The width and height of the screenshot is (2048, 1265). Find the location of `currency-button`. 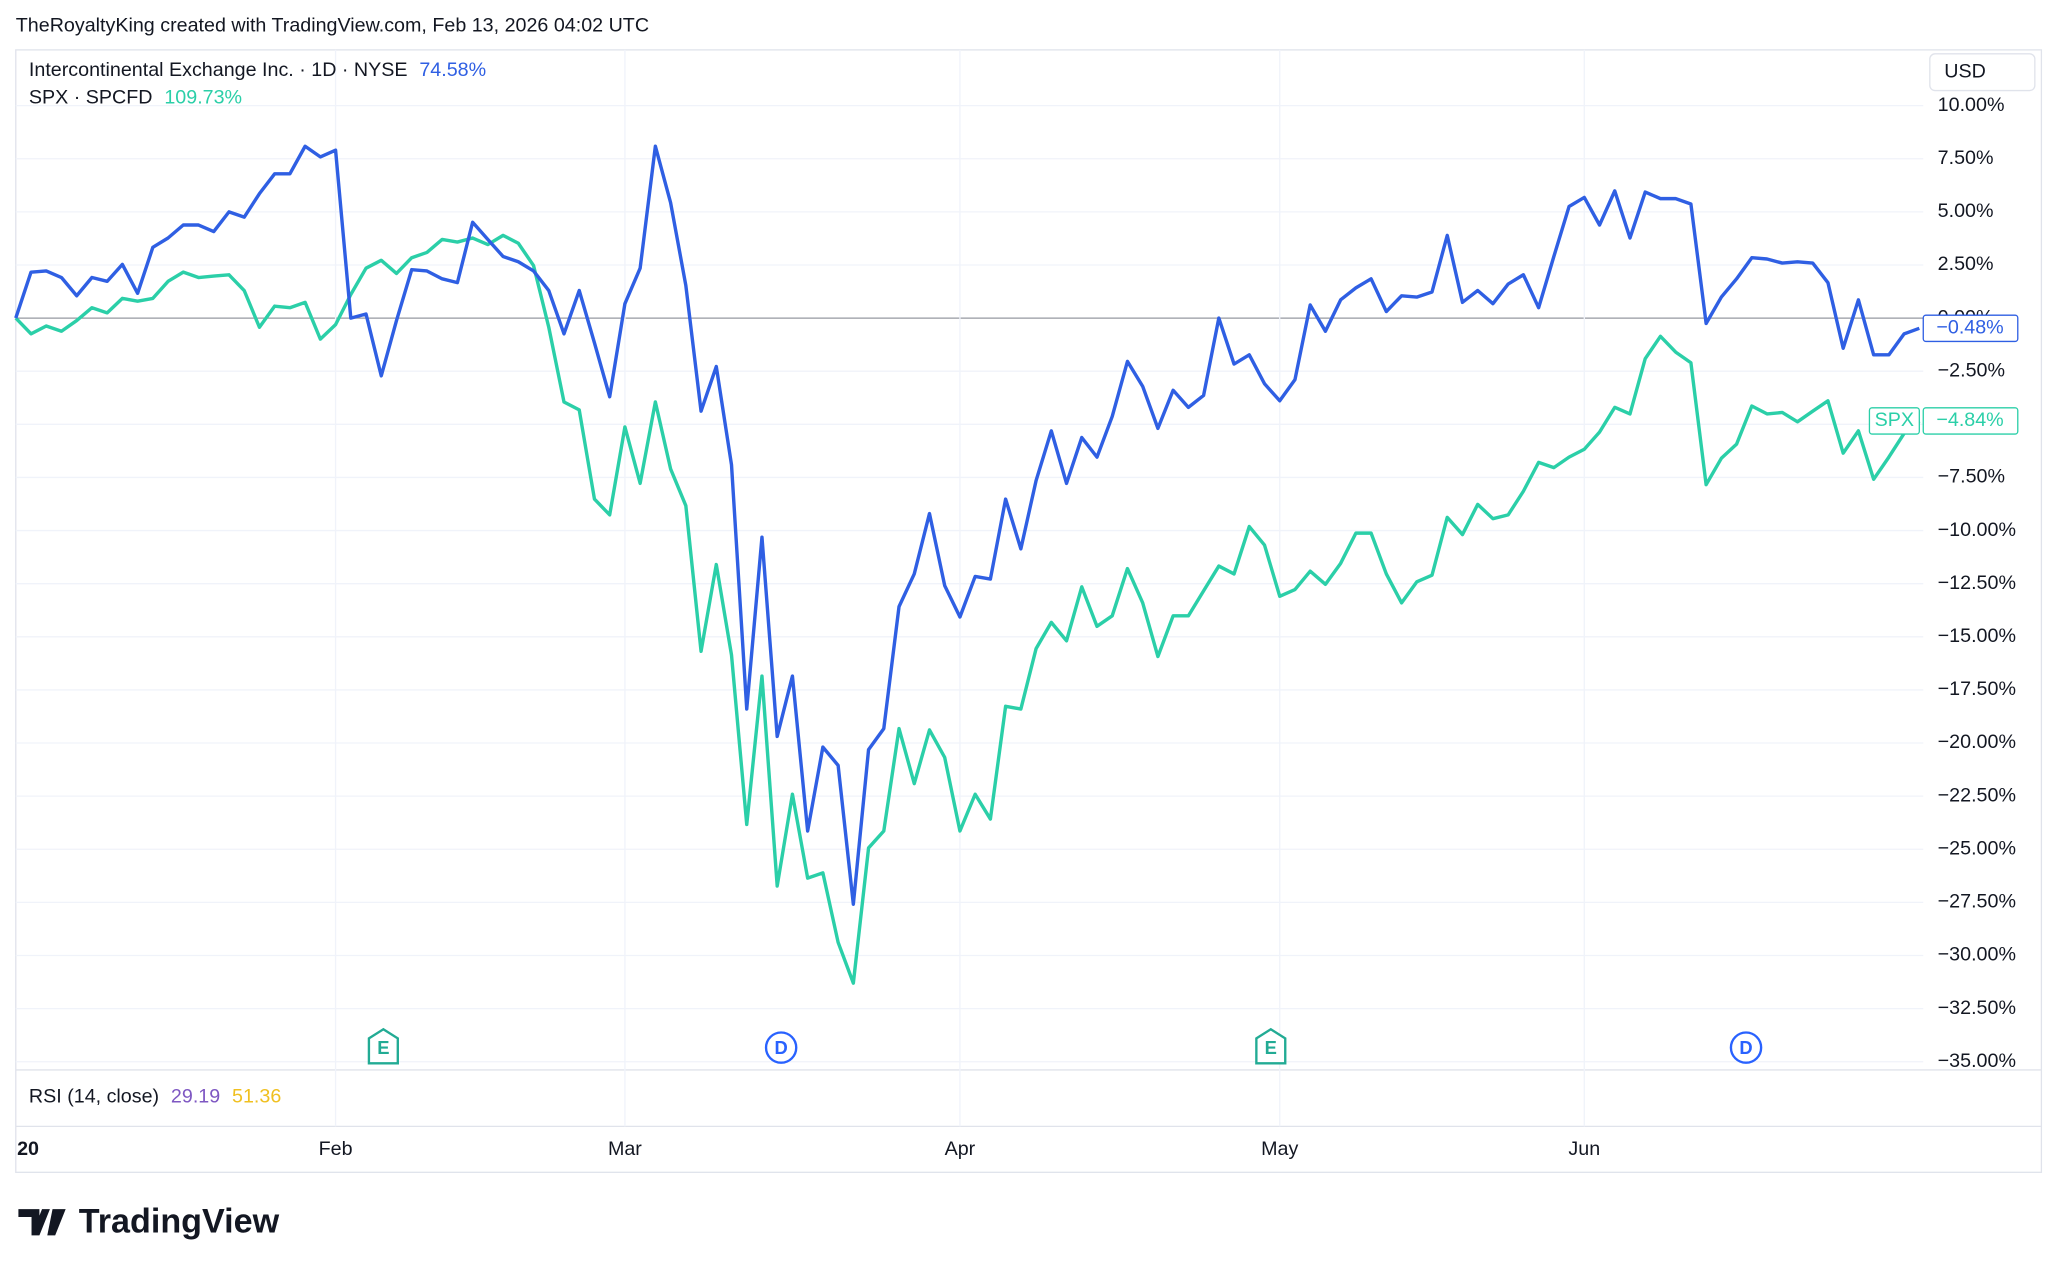

currency-button is located at coordinates (1982, 72).